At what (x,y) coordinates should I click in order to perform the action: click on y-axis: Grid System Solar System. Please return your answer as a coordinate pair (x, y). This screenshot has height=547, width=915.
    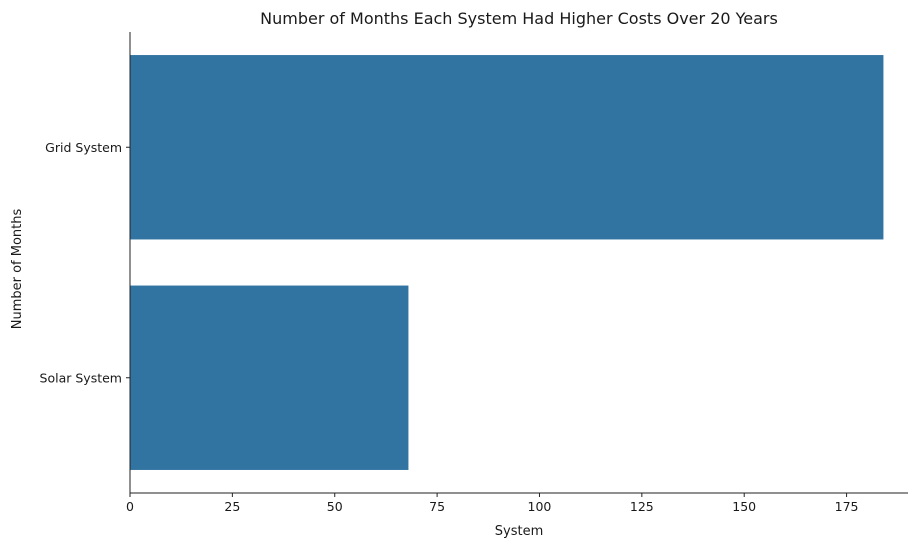
    Looking at the image, I should click on (85, 262).